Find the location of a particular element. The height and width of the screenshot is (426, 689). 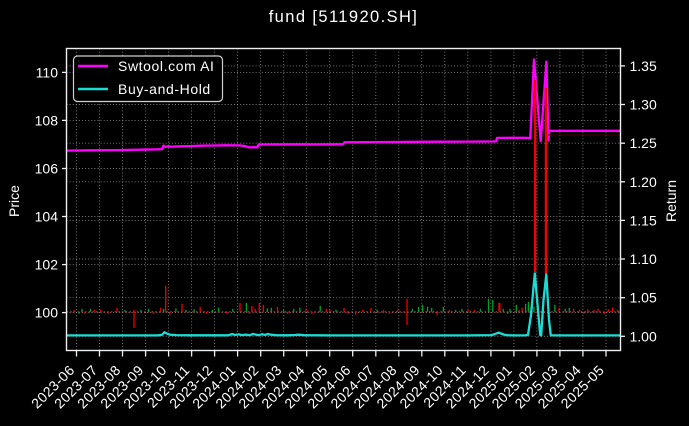

svg-text: Return is located at coordinates (671, 201).